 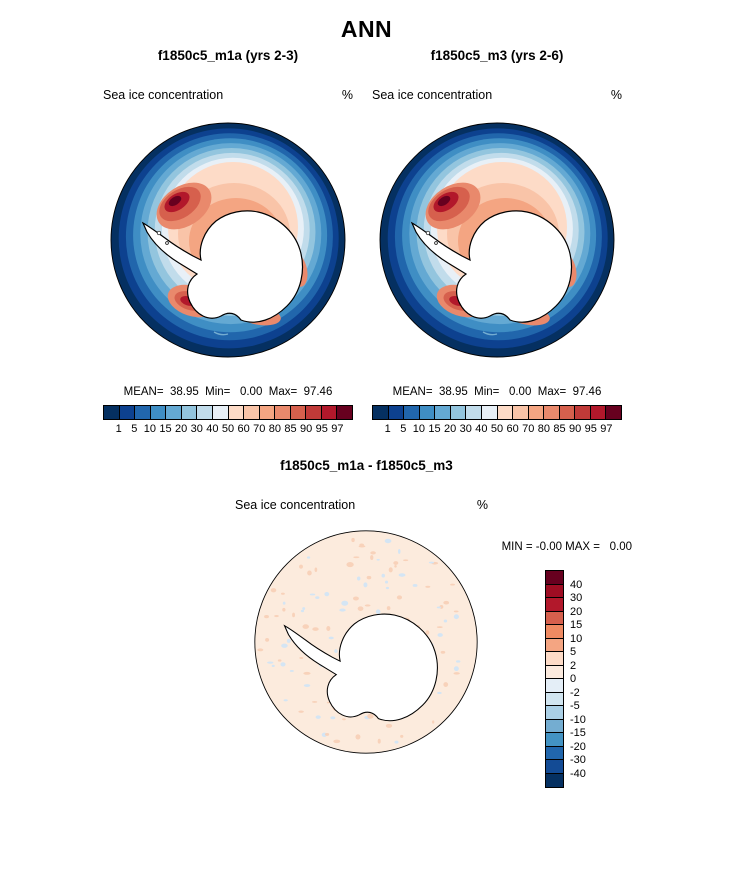 What do you see at coordinates (573, 652) in the screenshot?
I see `diff-colorbar-tick-label: 5` at bounding box center [573, 652].